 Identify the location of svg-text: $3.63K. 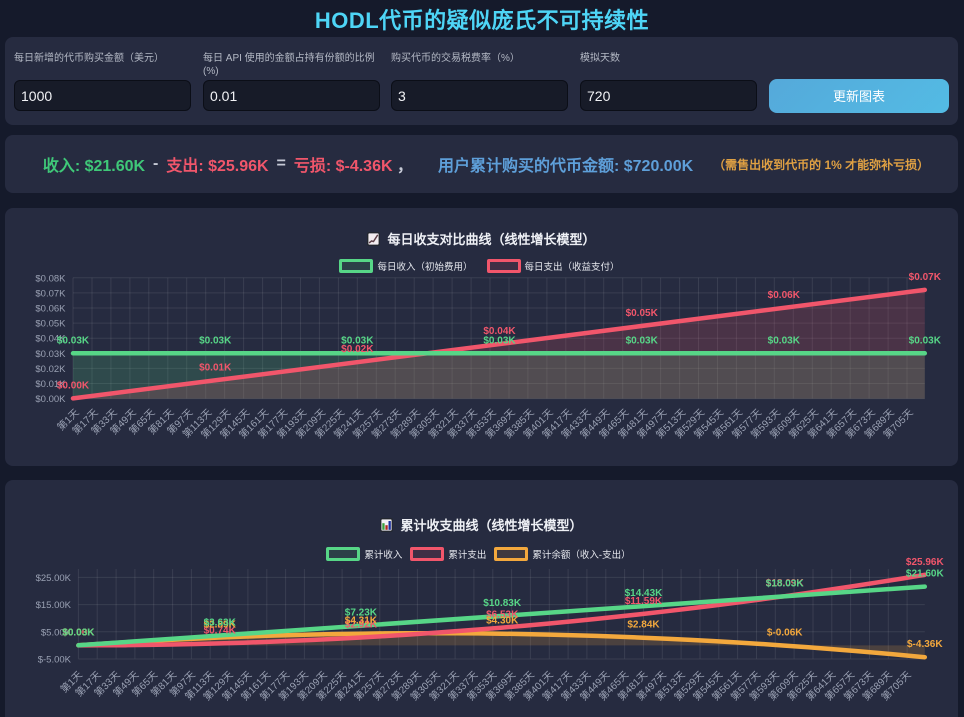
(220, 623).